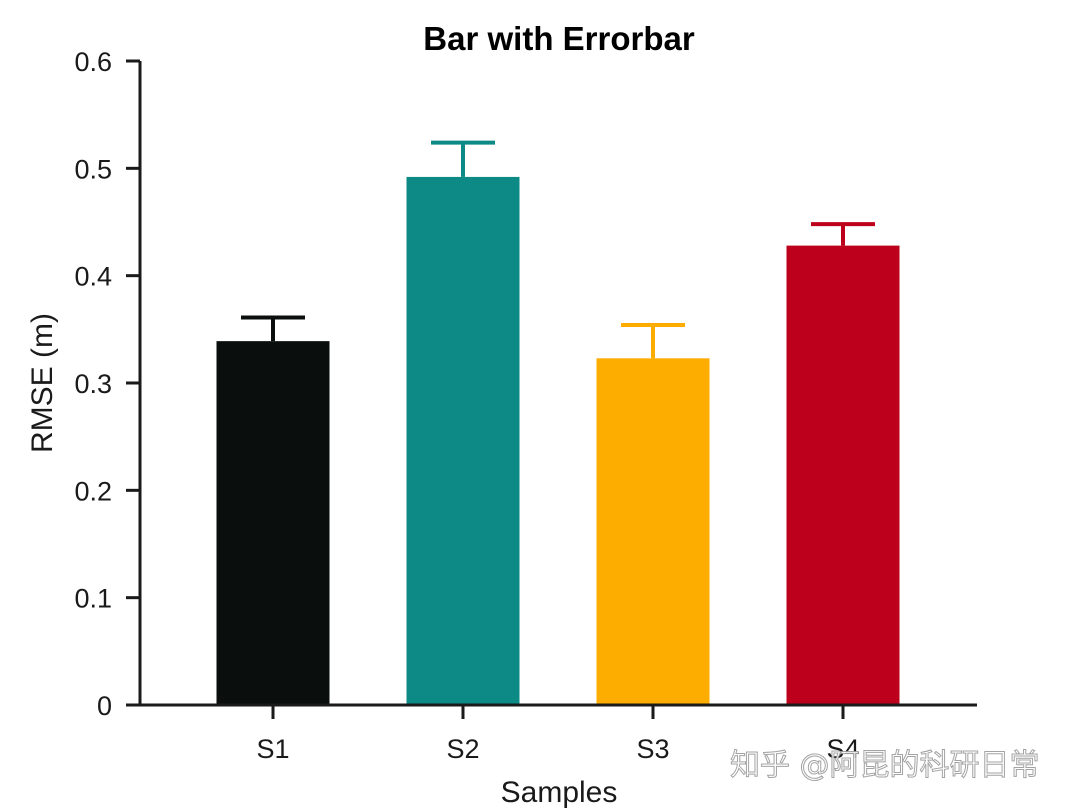 The width and height of the screenshot is (1080, 810). What do you see at coordinates (463, 441) in the screenshot?
I see `bar-s2` at bounding box center [463, 441].